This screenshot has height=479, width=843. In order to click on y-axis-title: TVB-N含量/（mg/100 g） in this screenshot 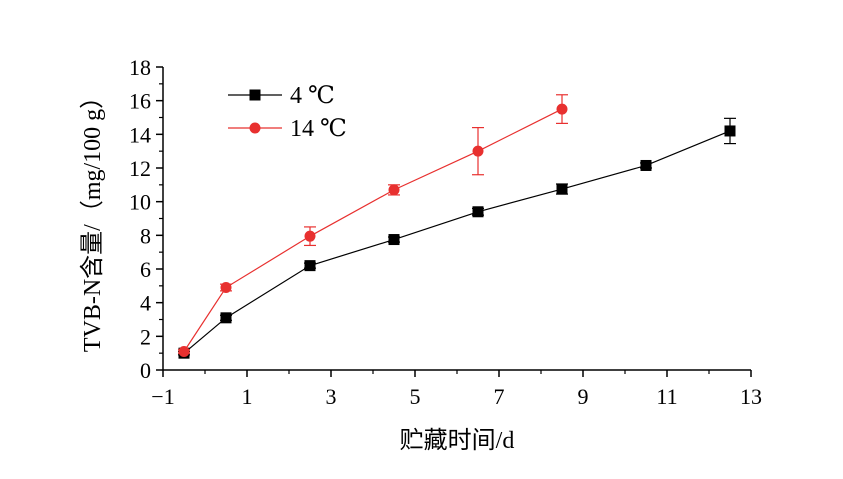, I will do `click(92, 218)`.